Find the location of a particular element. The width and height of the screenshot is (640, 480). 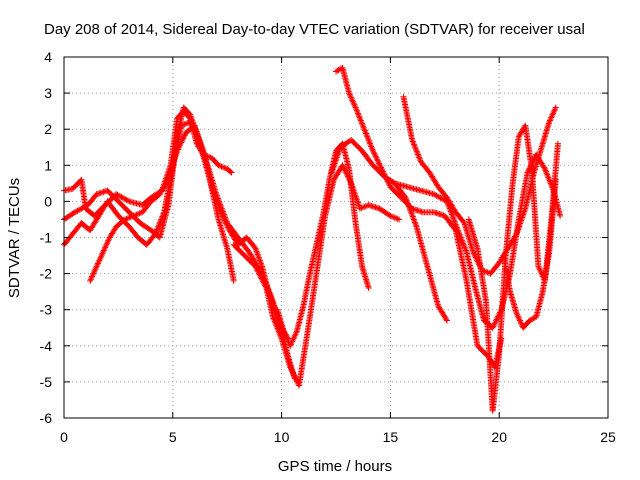

y-tick-label: -6 is located at coordinates (46, 418).